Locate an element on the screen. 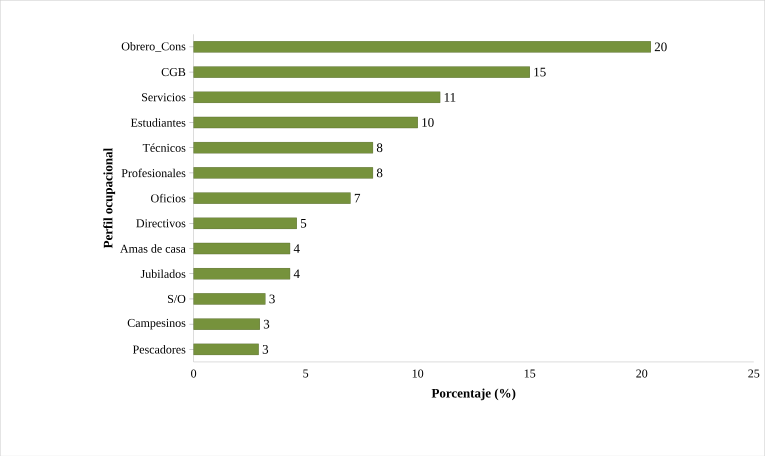 The width and height of the screenshot is (765, 456). y-tick-label: Amas de casa is located at coordinates (153, 248).